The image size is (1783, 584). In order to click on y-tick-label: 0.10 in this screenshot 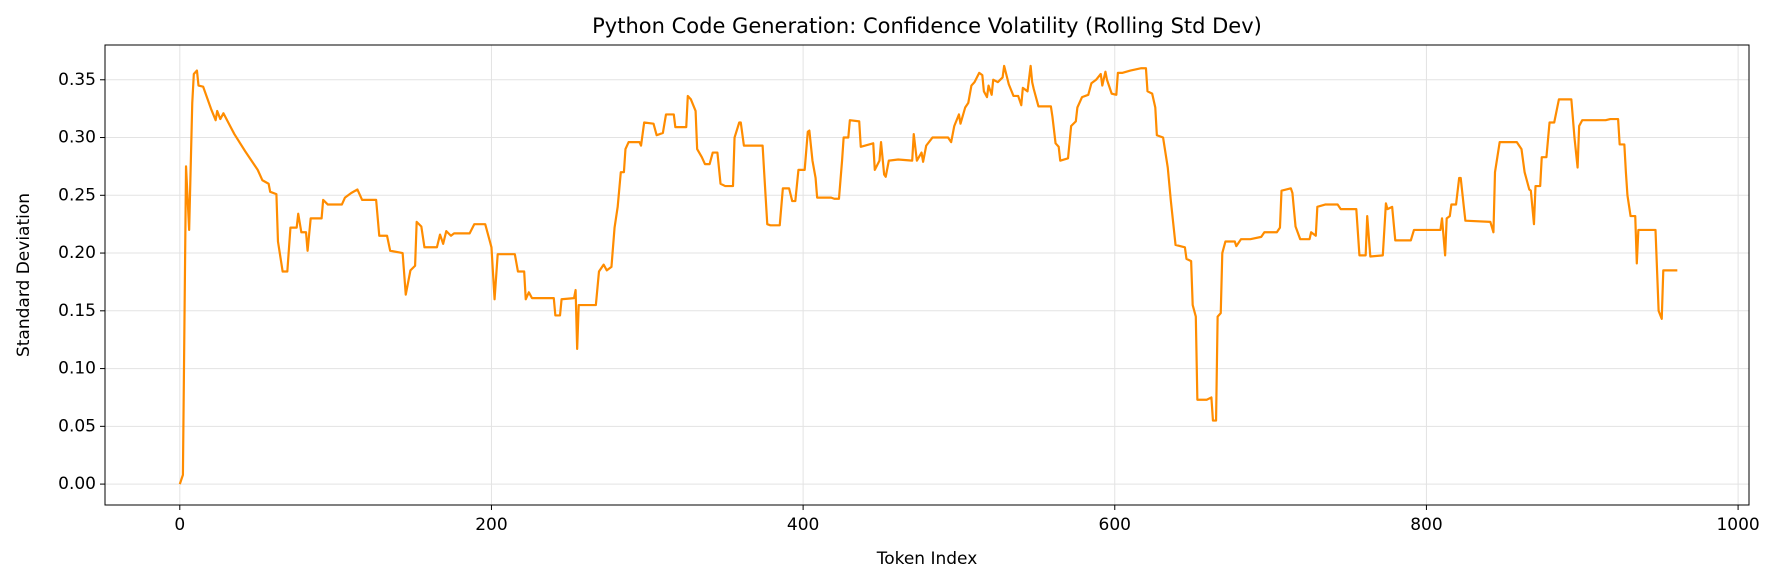, I will do `click(77, 369)`.